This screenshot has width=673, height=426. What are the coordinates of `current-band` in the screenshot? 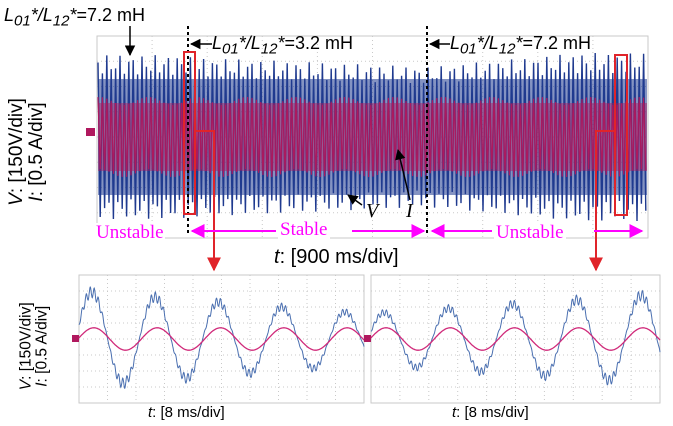 It's located at (372, 137).